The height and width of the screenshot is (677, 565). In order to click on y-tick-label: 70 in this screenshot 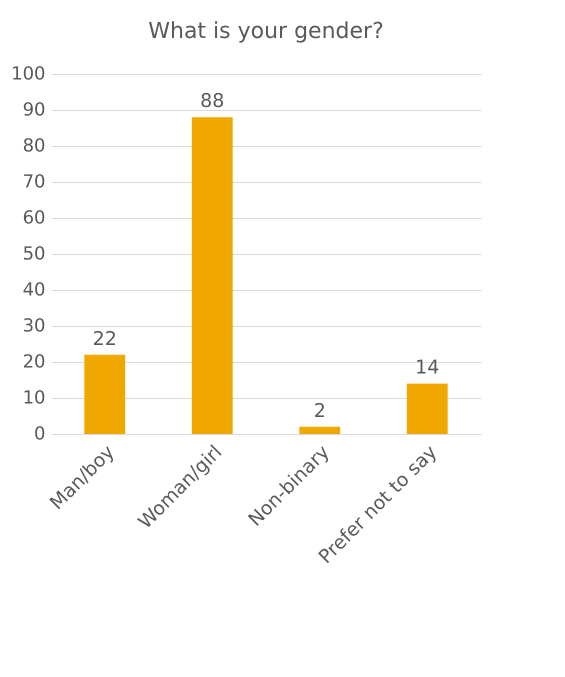, I will do `click(34, 182)`.